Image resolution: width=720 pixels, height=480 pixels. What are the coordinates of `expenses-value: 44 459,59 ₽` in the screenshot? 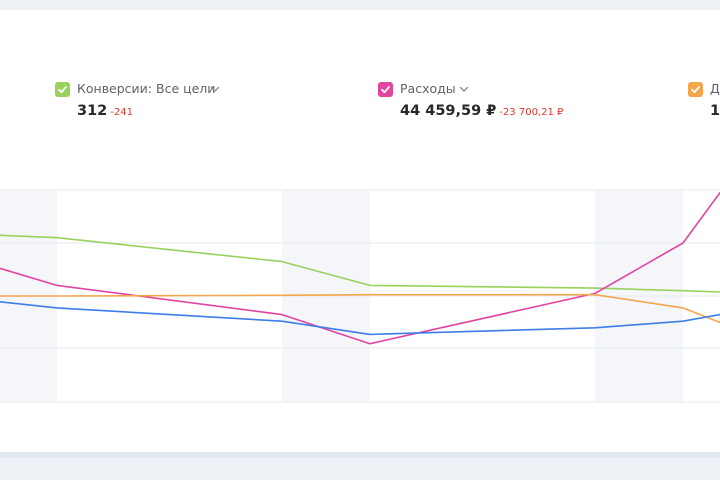 It's located at (448, 111).